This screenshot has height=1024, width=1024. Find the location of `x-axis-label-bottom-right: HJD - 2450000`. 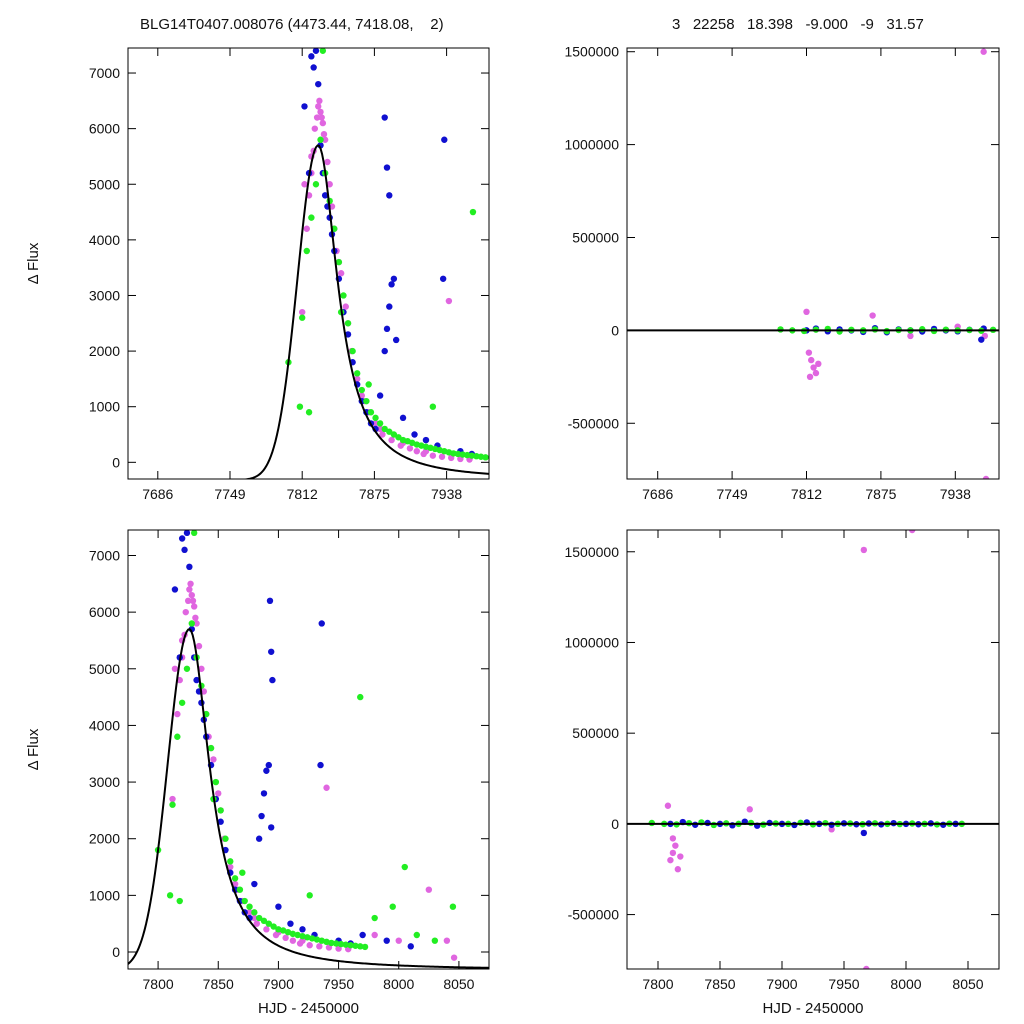

x-axis-label-bottom-right: HJD - 2450000 is located at coordinates (813, 1008).